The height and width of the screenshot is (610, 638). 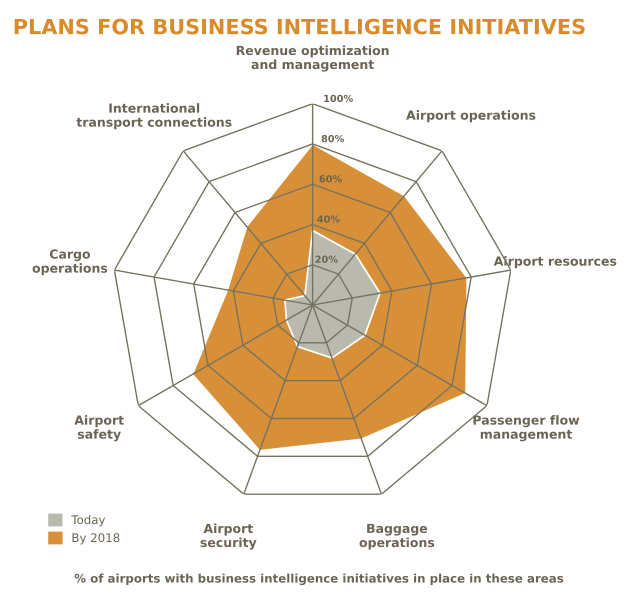 I want to click on spoke-label: Revenue optimization and management, so click(x=312, y=58).